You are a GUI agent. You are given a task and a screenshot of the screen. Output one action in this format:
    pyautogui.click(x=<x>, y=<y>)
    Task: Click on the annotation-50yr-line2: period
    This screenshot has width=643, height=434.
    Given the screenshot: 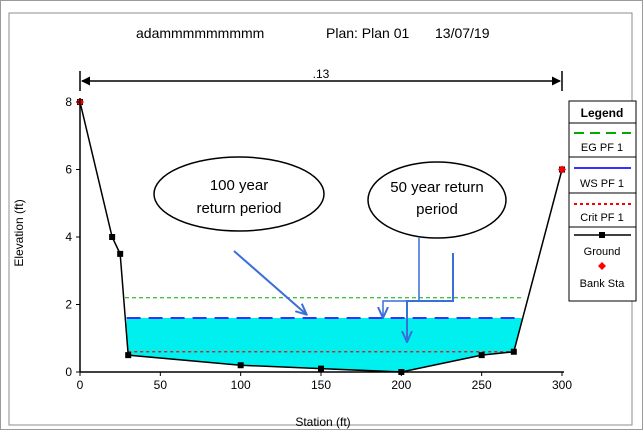 What is the action you would take?
    pyautogui.click(x=437, y=209)
    